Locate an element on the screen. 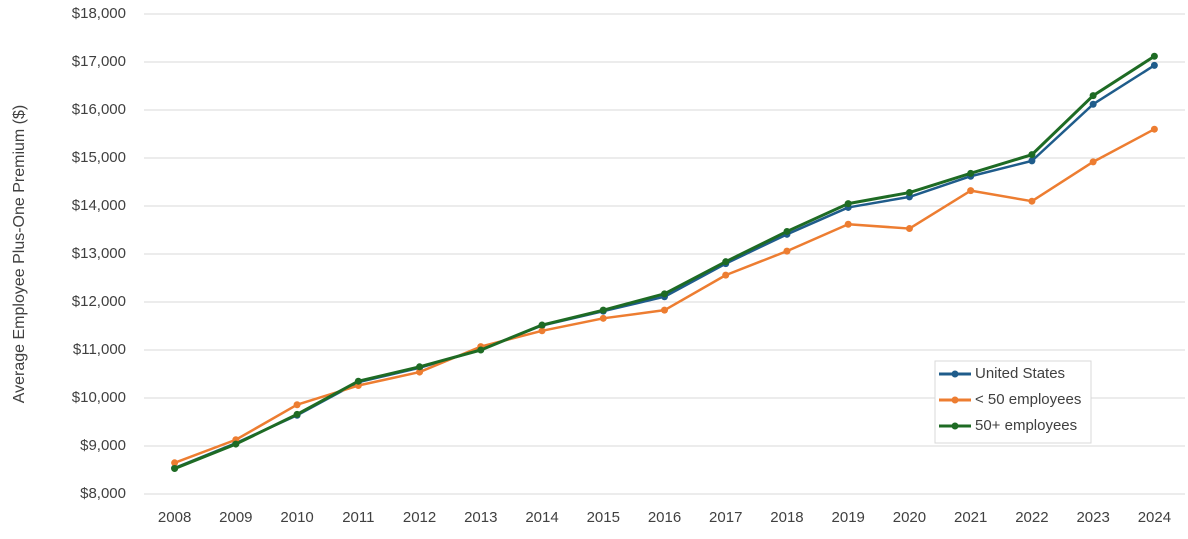 The height and width of the screenshot is (539, 1188). y-tick-label: $15,000 is located at coordinates (99, 157).